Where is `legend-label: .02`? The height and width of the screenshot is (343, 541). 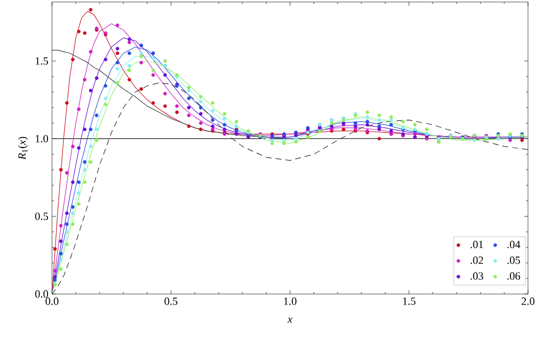 legend-label: .02 is located at coordinates (477, 260).